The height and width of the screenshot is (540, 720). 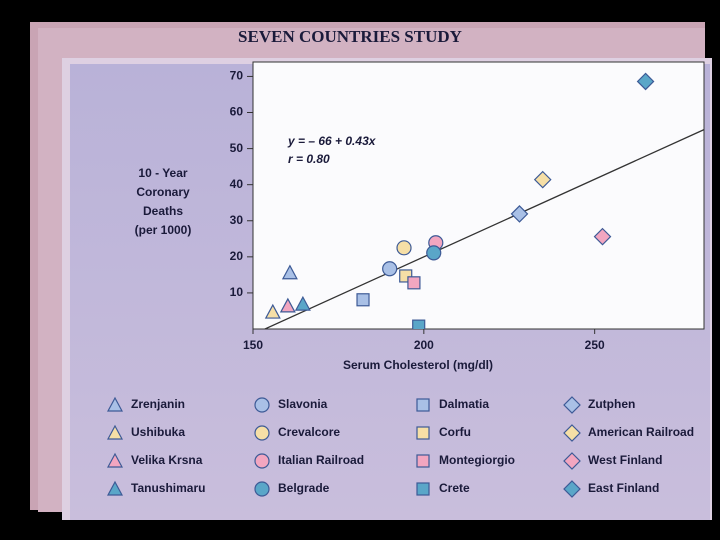 What do you see at coordinates (304, 488) in the screenshot?
I see `legend-label: Belgrade` at bounding box center [304, 488].